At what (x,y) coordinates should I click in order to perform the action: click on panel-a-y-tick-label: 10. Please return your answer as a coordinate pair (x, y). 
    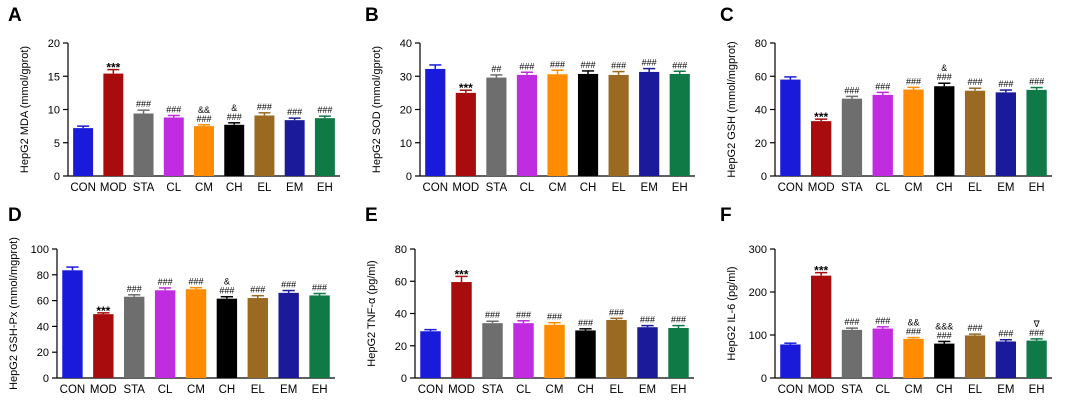
    Looking at the image, I should click on (54, 111).